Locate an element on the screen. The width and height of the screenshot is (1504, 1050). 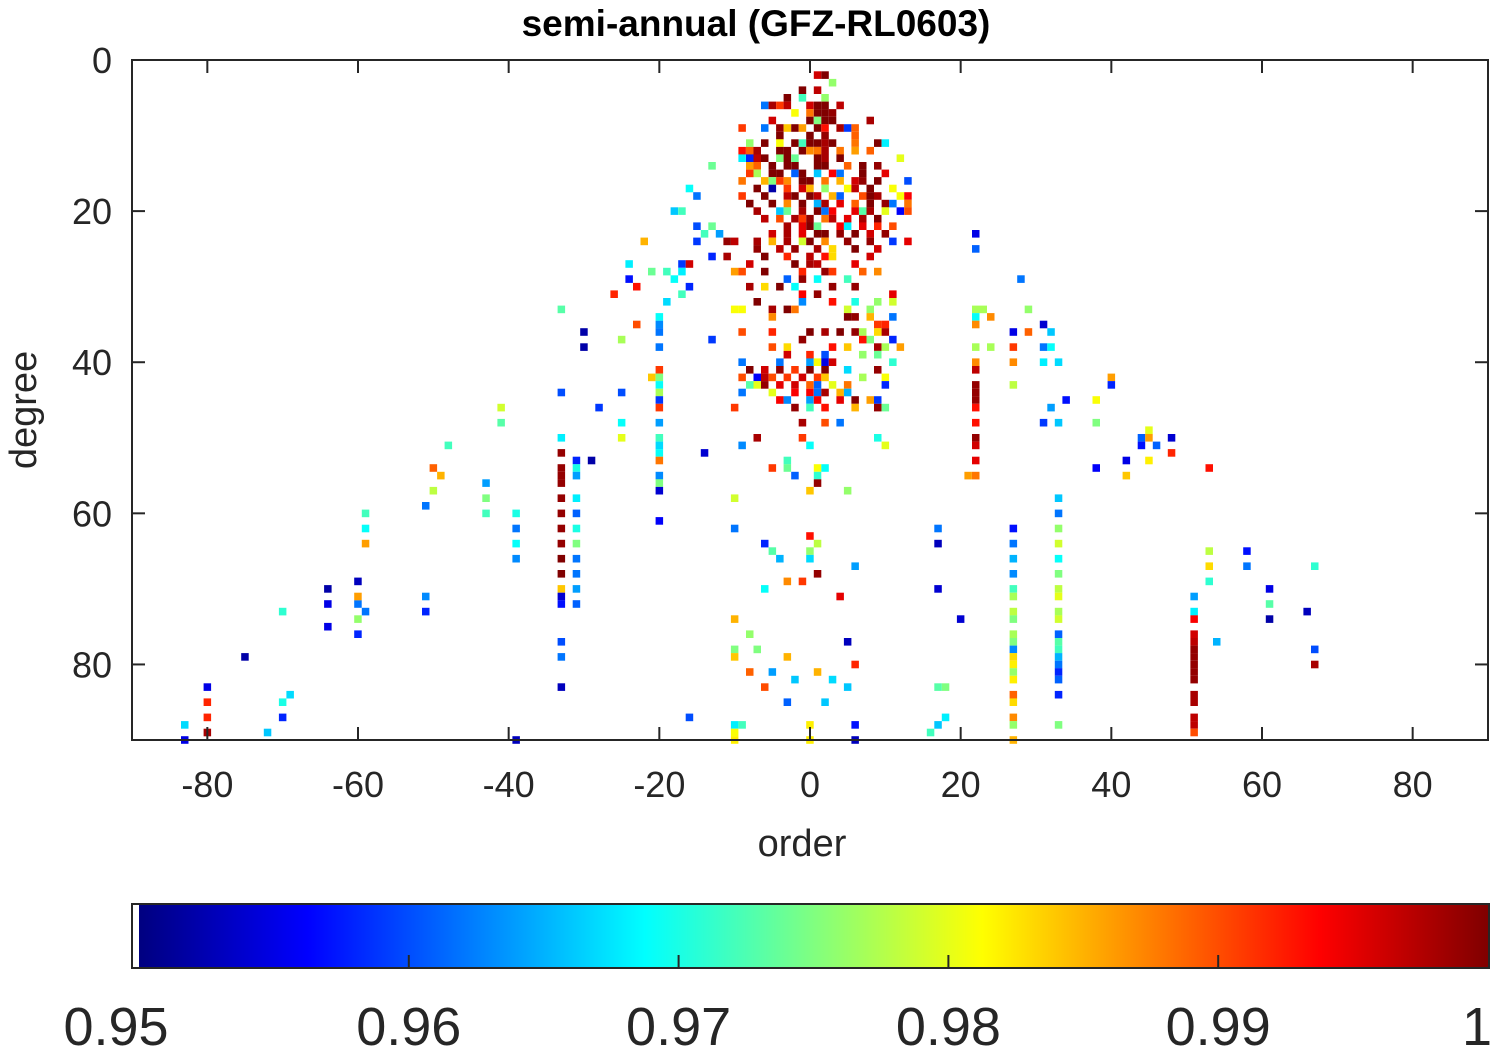
x-tick-label: -60 is located at coordinates (358, 784).